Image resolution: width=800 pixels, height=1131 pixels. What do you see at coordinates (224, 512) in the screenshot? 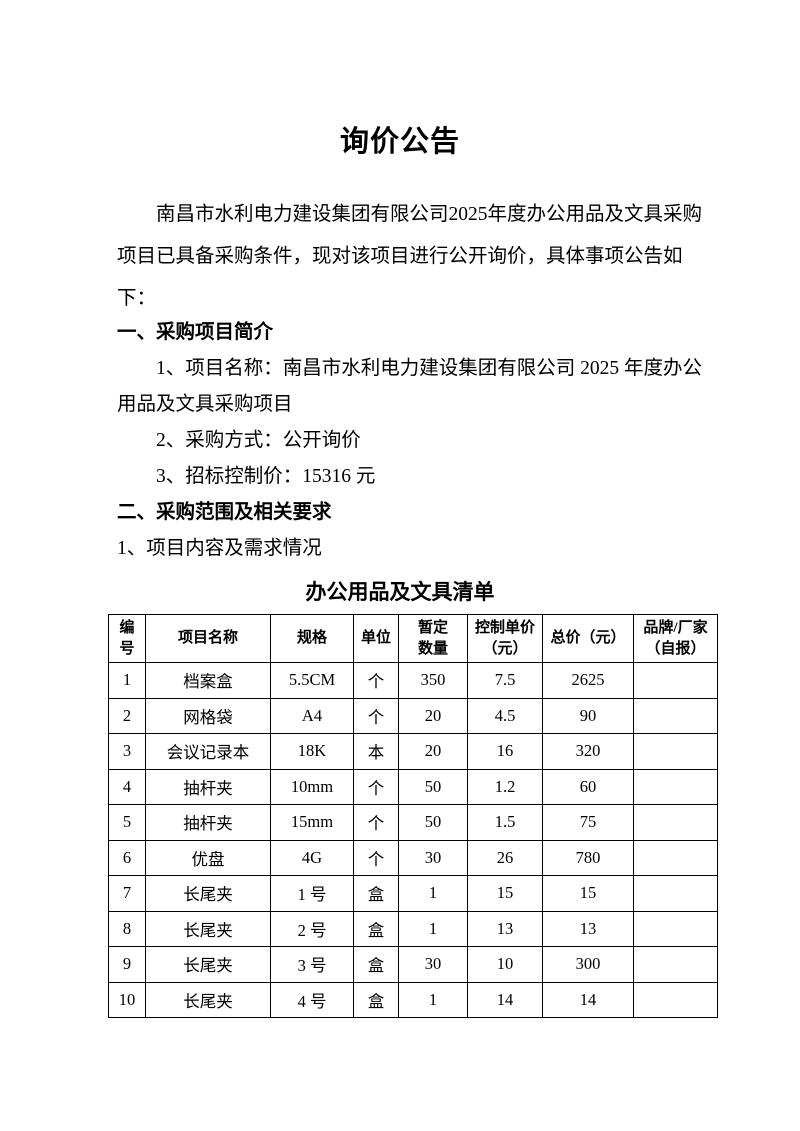
I see `section-heading: 二、采购范围及相关要求` at bounding box center [224, 512].